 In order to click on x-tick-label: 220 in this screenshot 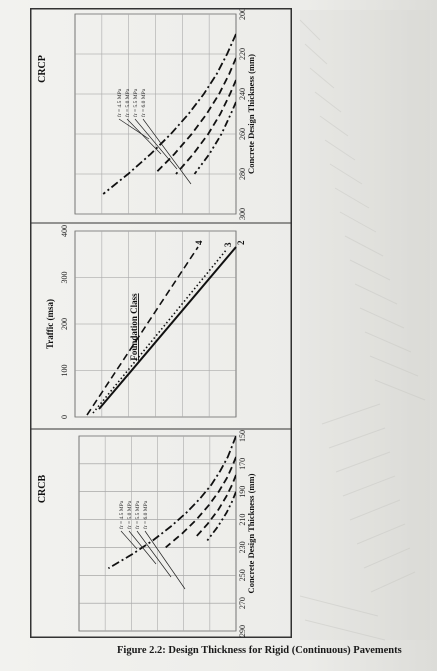, I will do `click(242, 54)`.